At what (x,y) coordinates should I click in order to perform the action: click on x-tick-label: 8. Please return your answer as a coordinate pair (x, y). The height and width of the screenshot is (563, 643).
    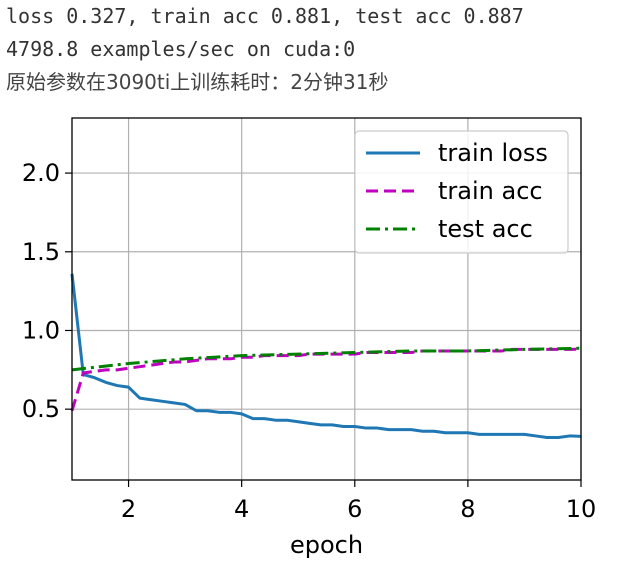
    Looking at the image, I should click on (467, 509).